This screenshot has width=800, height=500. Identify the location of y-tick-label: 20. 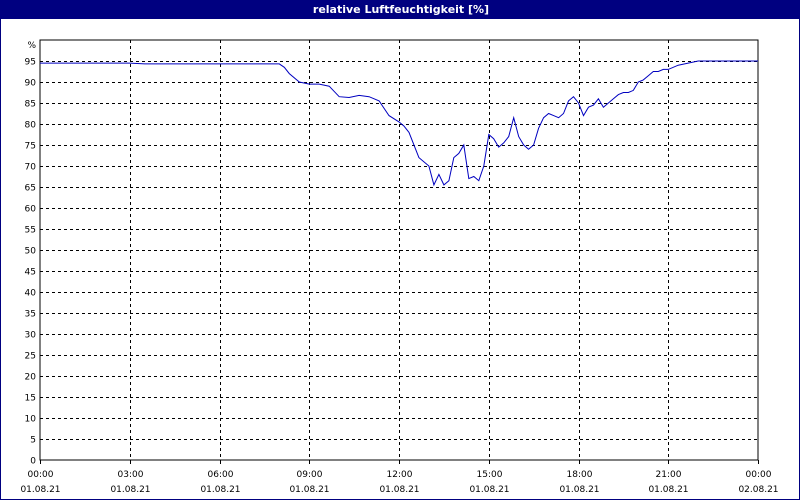
(31, 378).